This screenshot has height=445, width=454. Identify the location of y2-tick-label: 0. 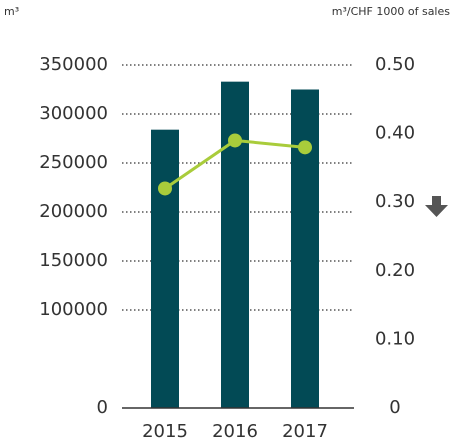
(394, 407).